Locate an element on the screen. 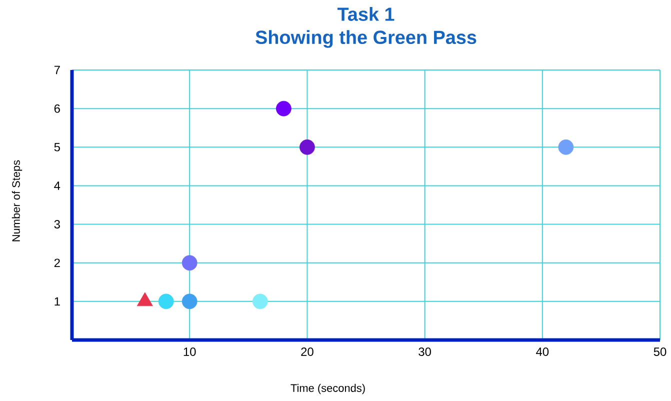 This screenshot has width=671, height=401. x-tick-label: 10 is located at coordinates (190, 352).